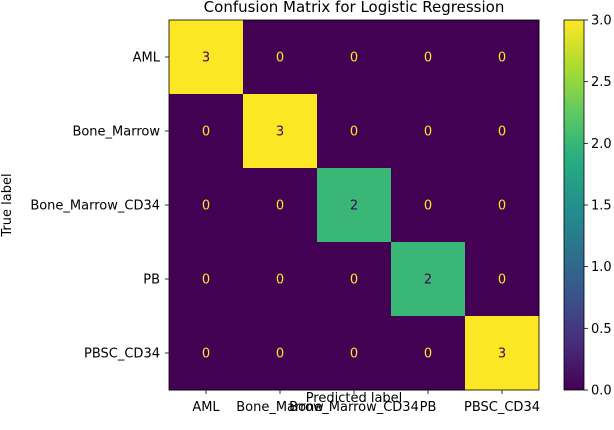 The image size is (614, 430). What do you see at coordinates (601, 391) in the screenshot?
I see `colorbar-tick-label: 0.0` at bounding box center [601, 391].